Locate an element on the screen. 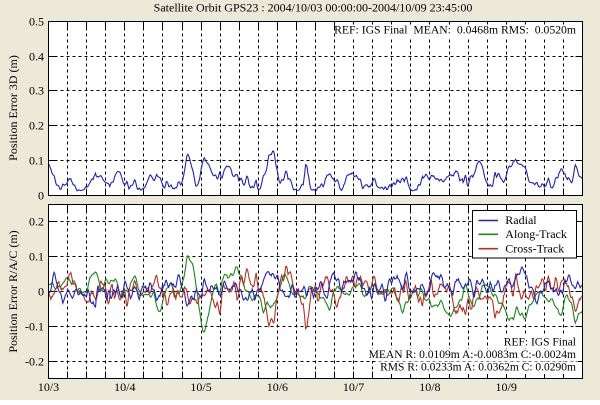  svg-text: 10/8 is located at coordinates (429, 387).